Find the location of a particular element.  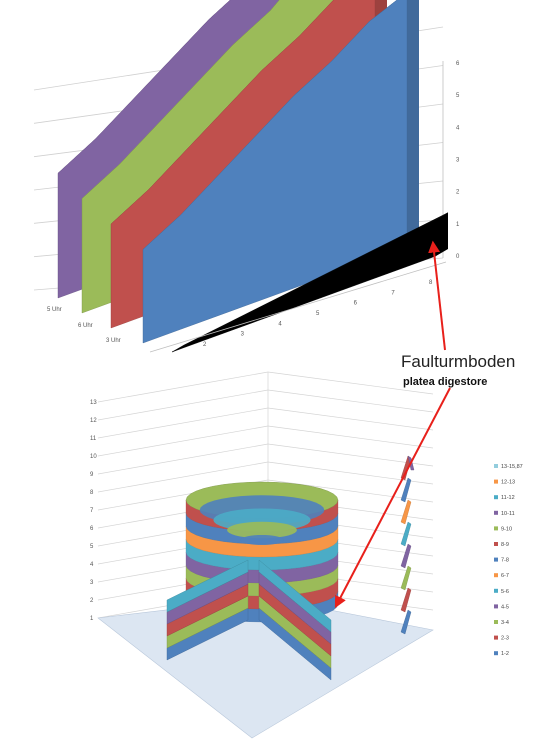

dome-ring is located at coordinates (262, 540).